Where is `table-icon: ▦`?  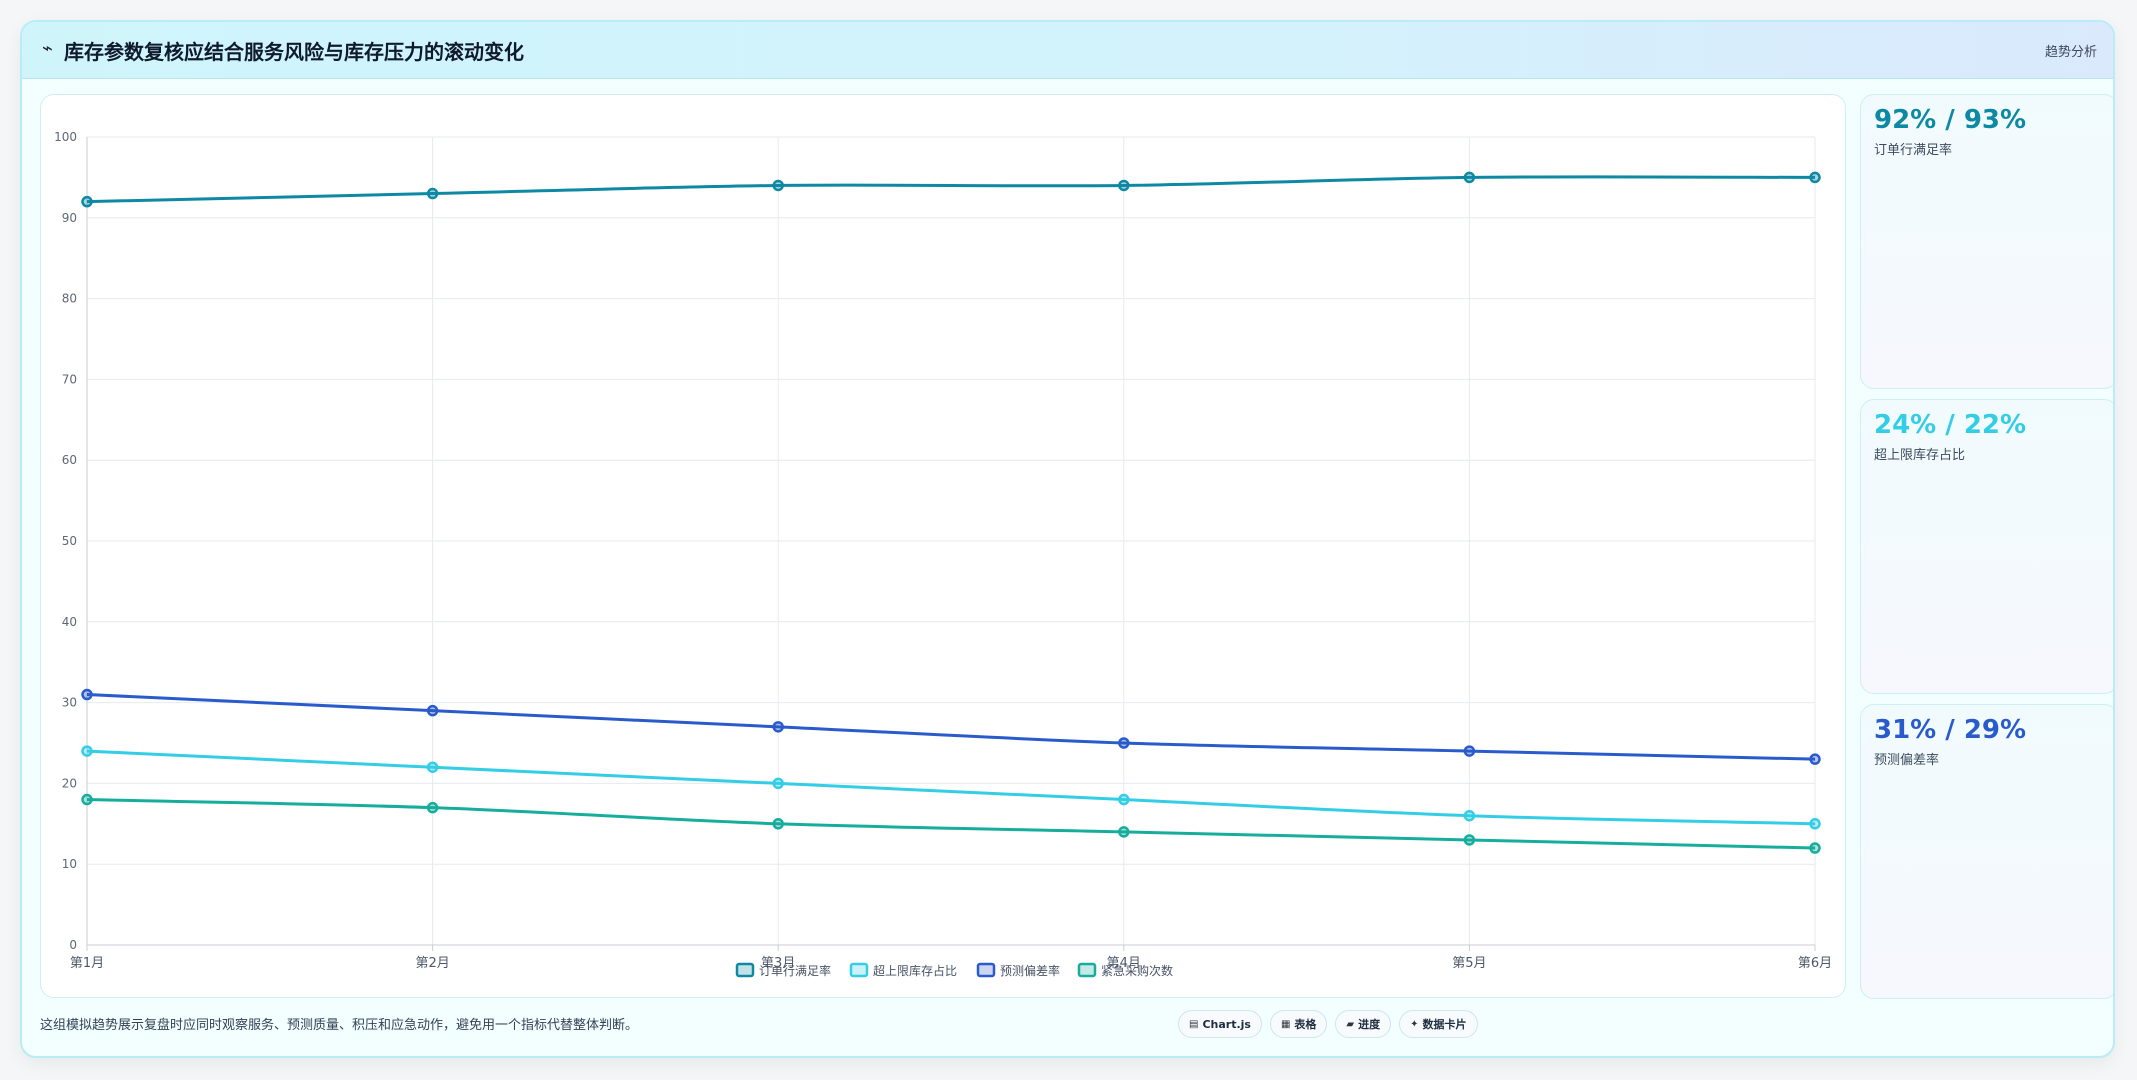
table-icon: ▦ is located at coordinates (1285, 1024).